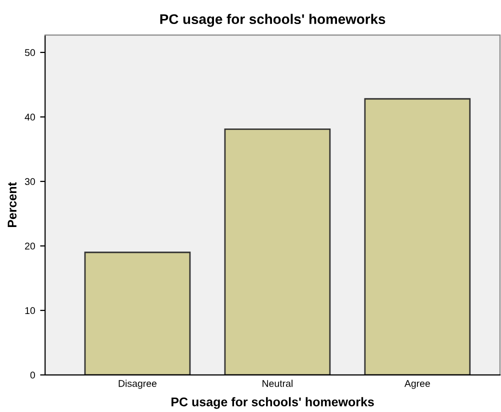 This screenshot has width=501, height=412. Describe the element at coordinates (29, 52) in the screenshot. I see `y-tick-label: 50` at that location.